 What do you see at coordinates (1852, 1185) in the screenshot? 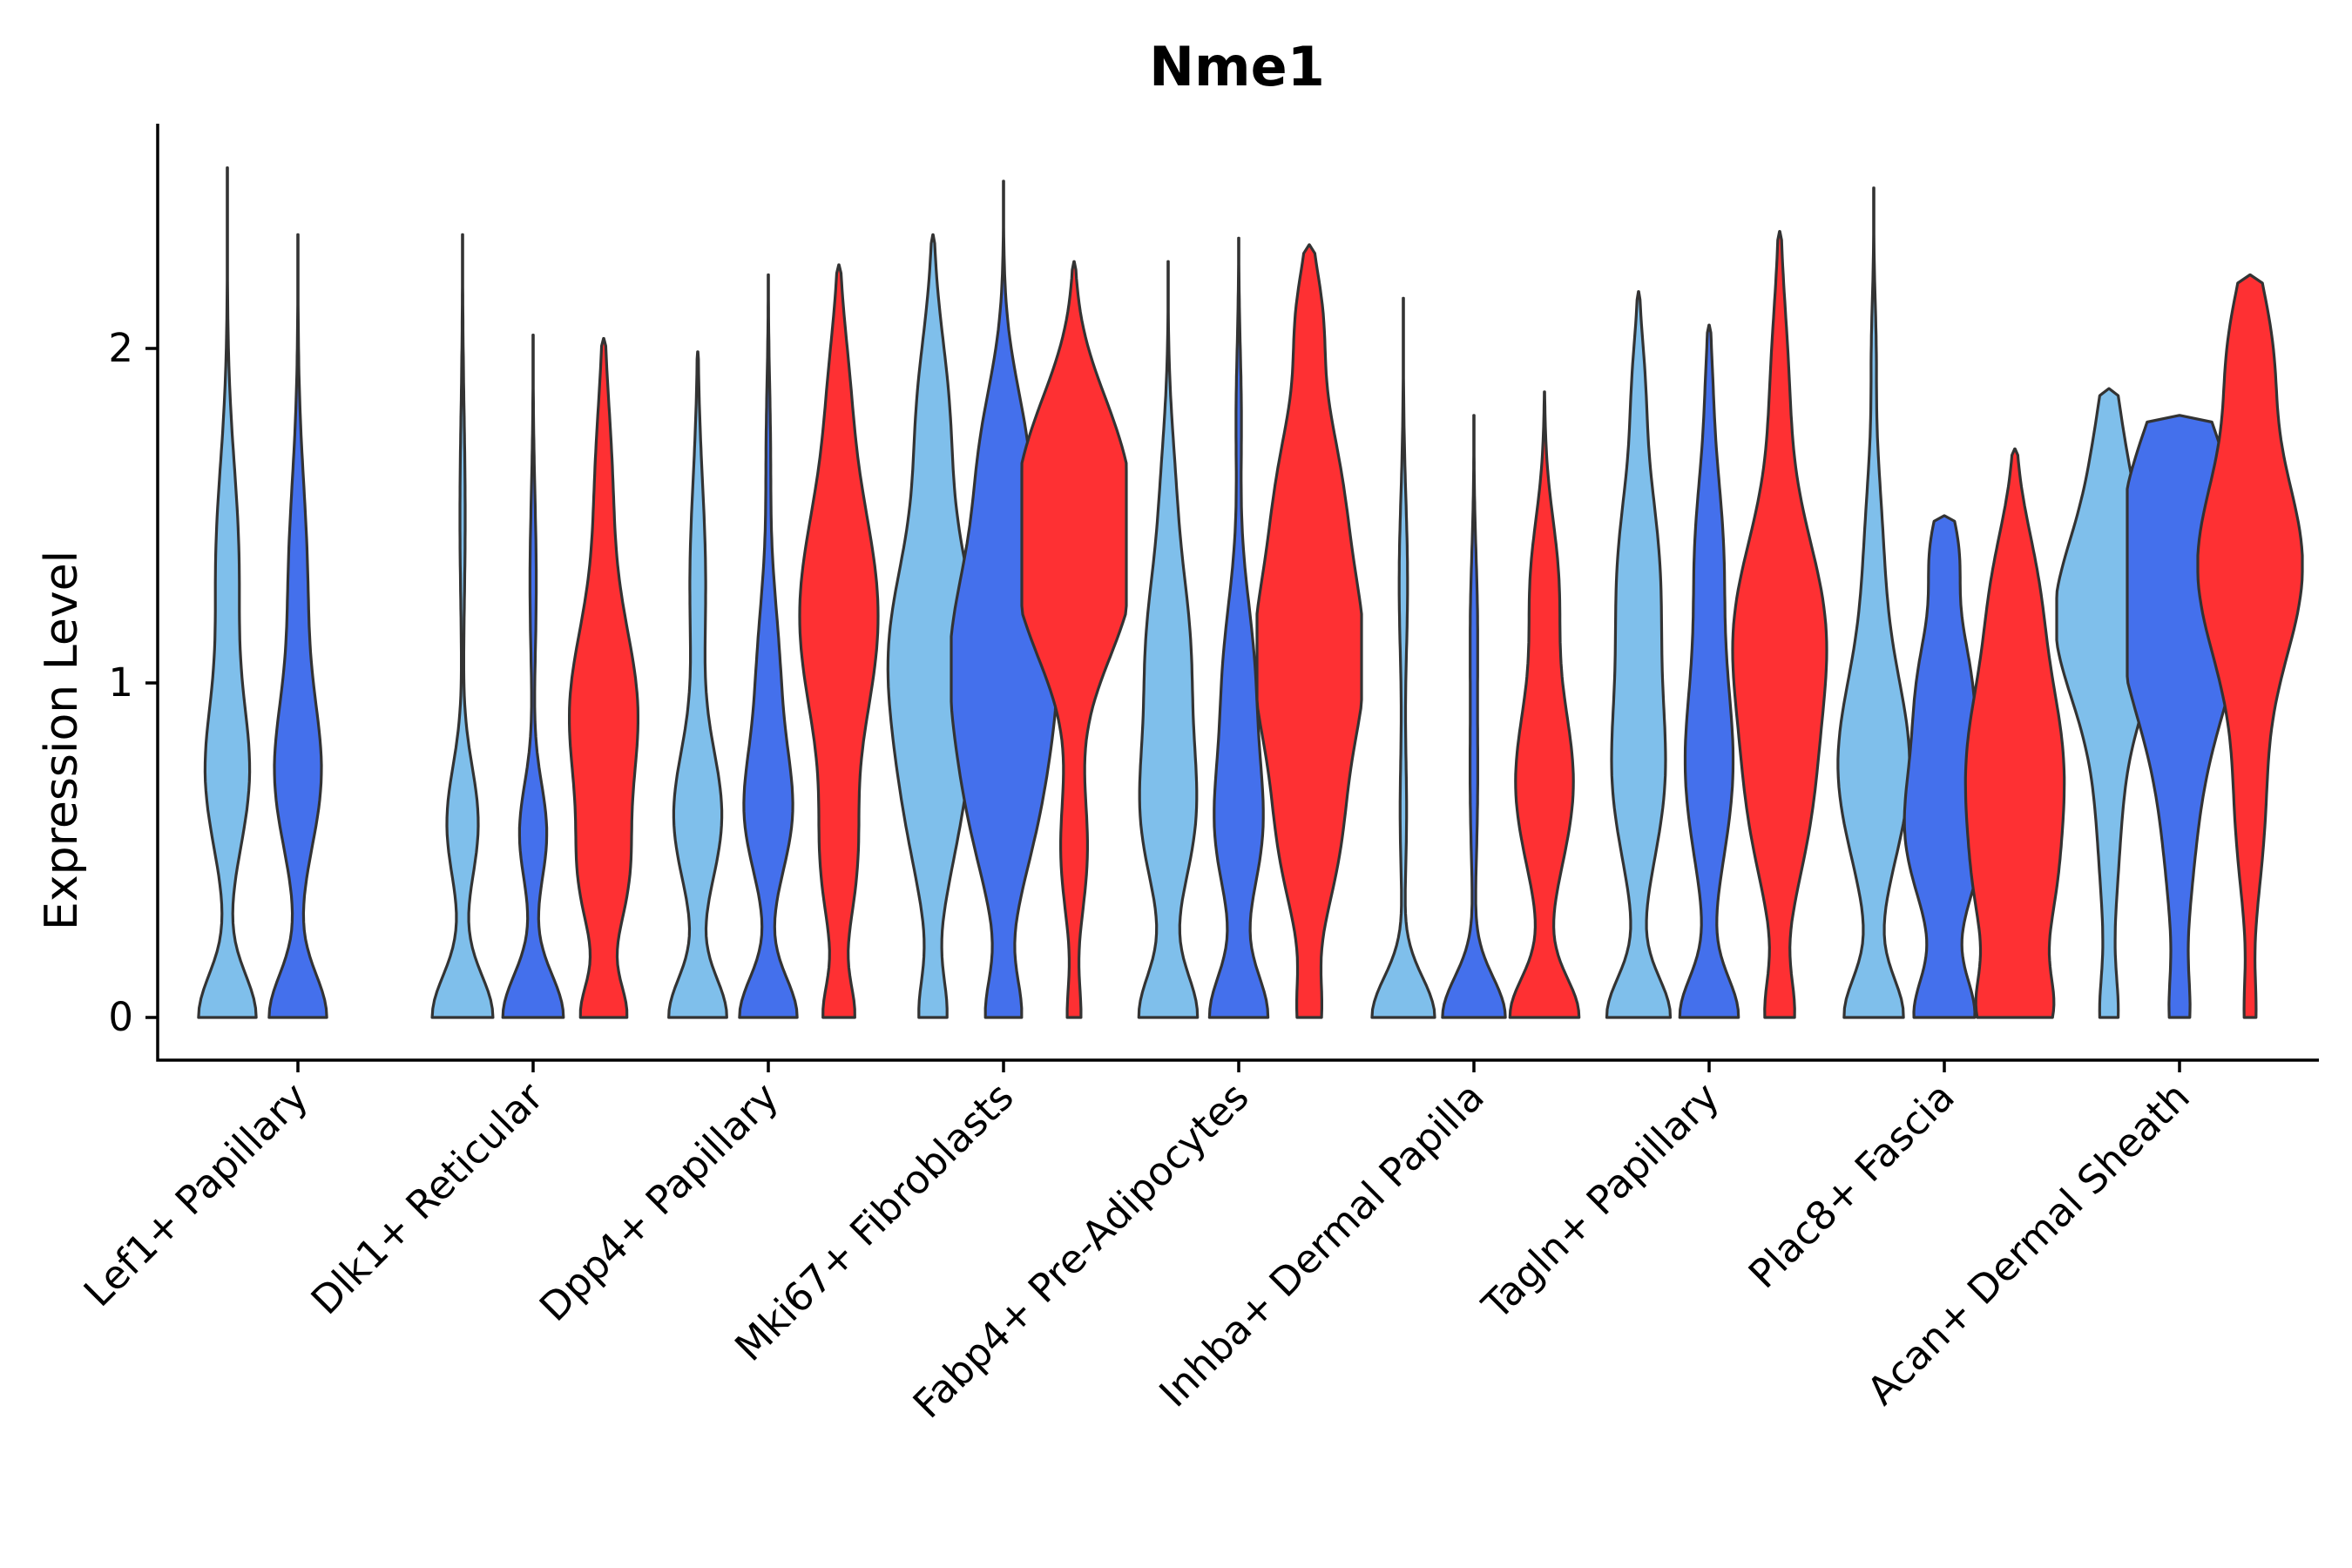
I see `x-tick-label: Plac8+ Fascia` at bounding box center [1852, 1185].